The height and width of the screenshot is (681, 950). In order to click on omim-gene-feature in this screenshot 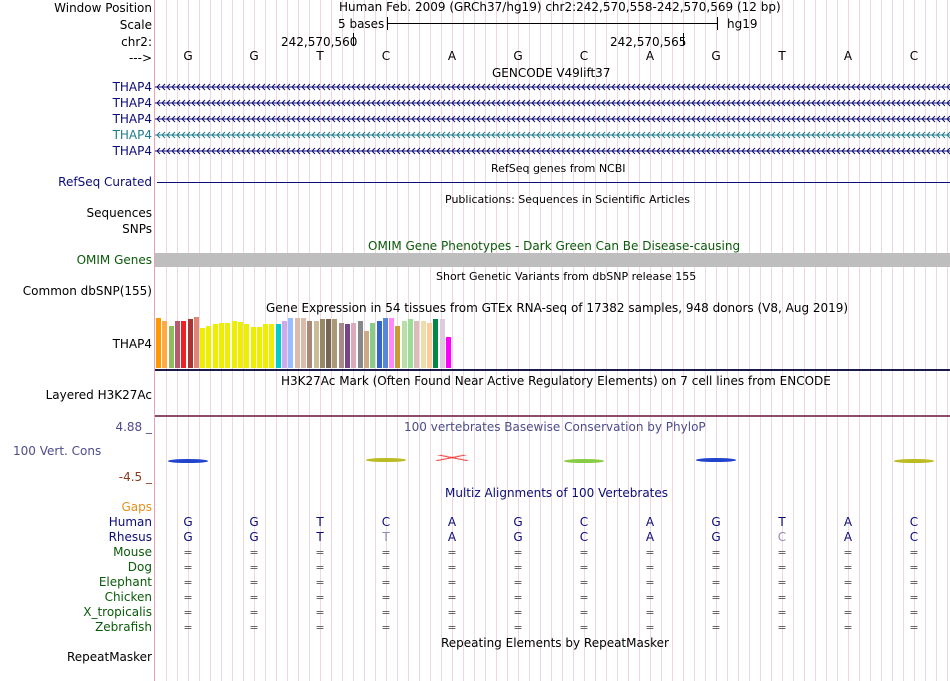, I will do `click(552, 260)`.